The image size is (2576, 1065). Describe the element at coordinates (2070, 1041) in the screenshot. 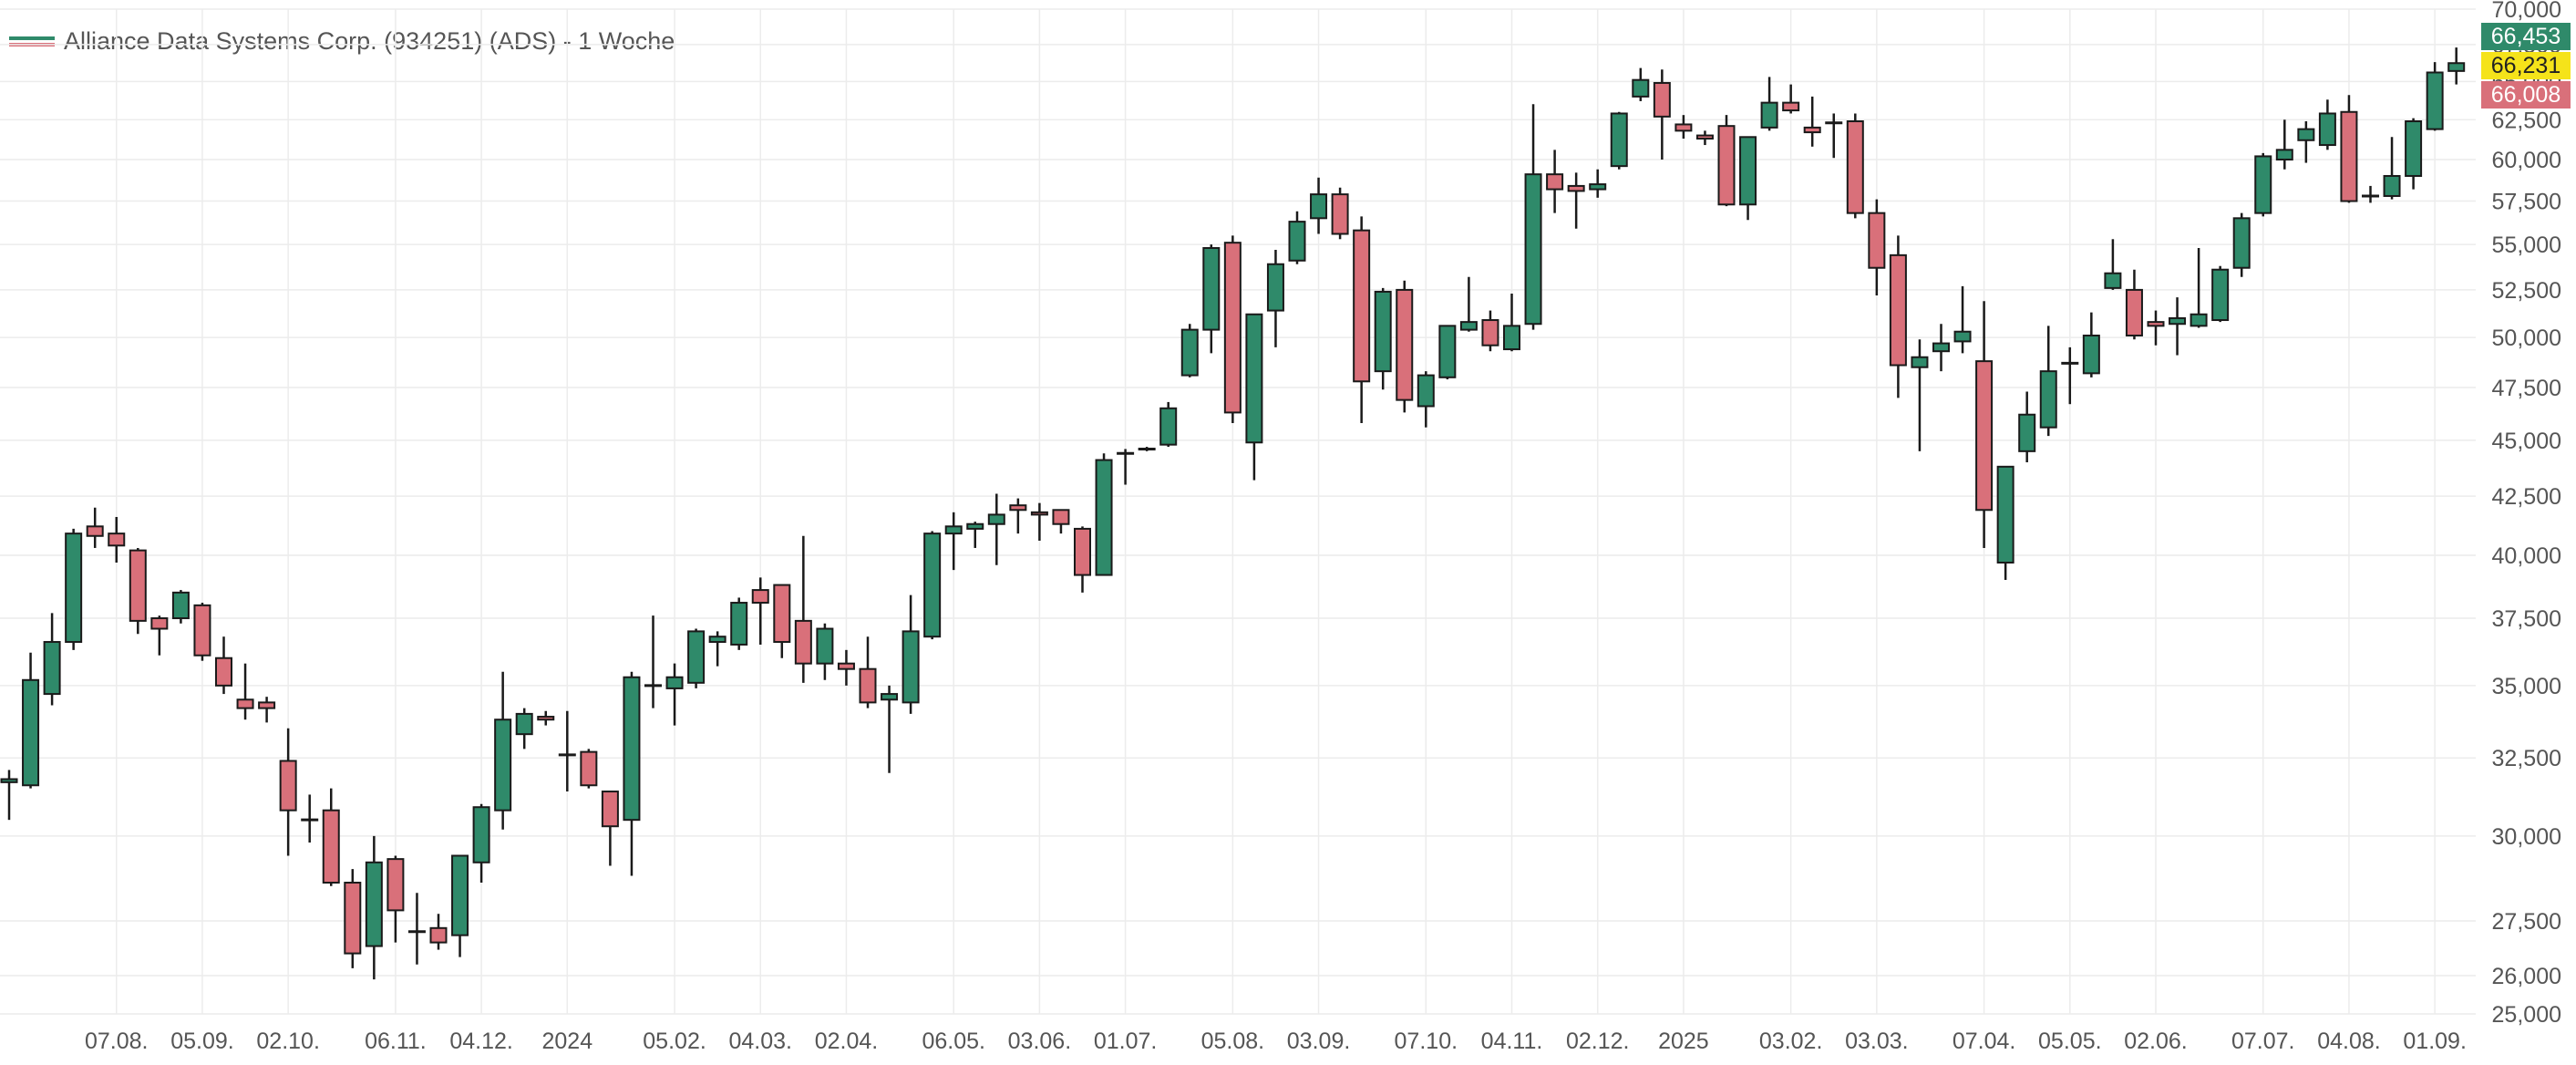

I see `x-tick-label: 05.05.` at that location.